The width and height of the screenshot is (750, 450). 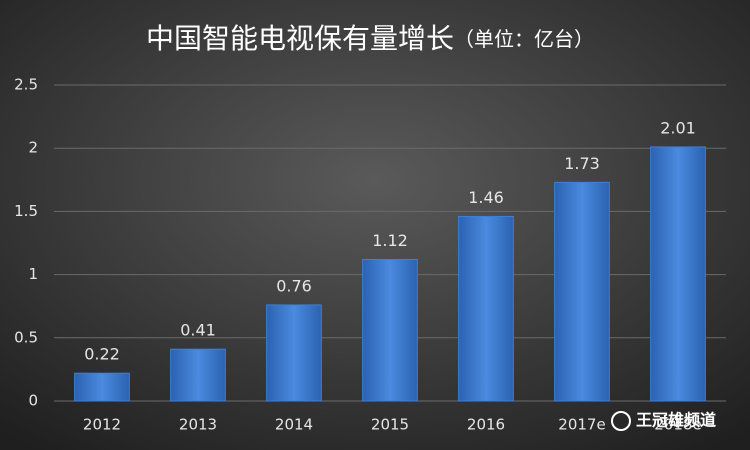 I want to click on x-tick-label: 2012, so click(x=102, y=425).